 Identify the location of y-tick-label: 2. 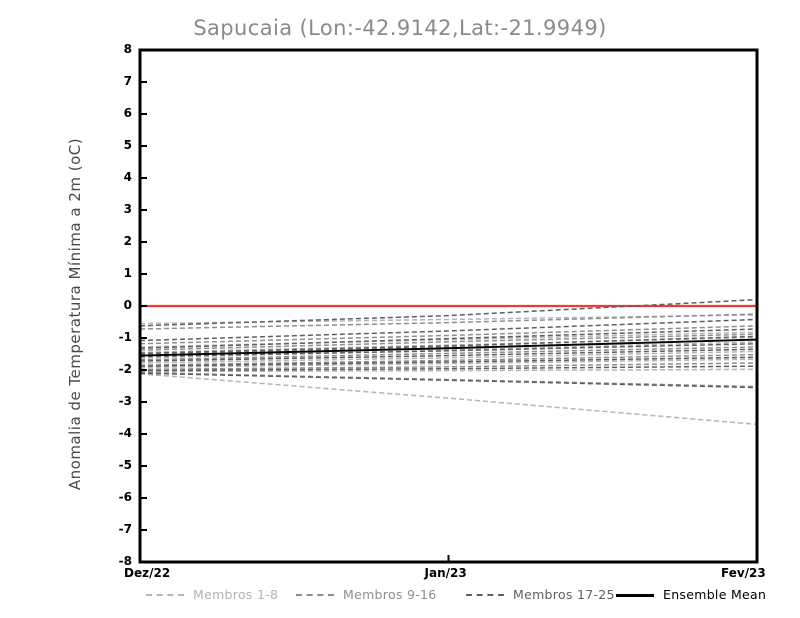
(127, 241).